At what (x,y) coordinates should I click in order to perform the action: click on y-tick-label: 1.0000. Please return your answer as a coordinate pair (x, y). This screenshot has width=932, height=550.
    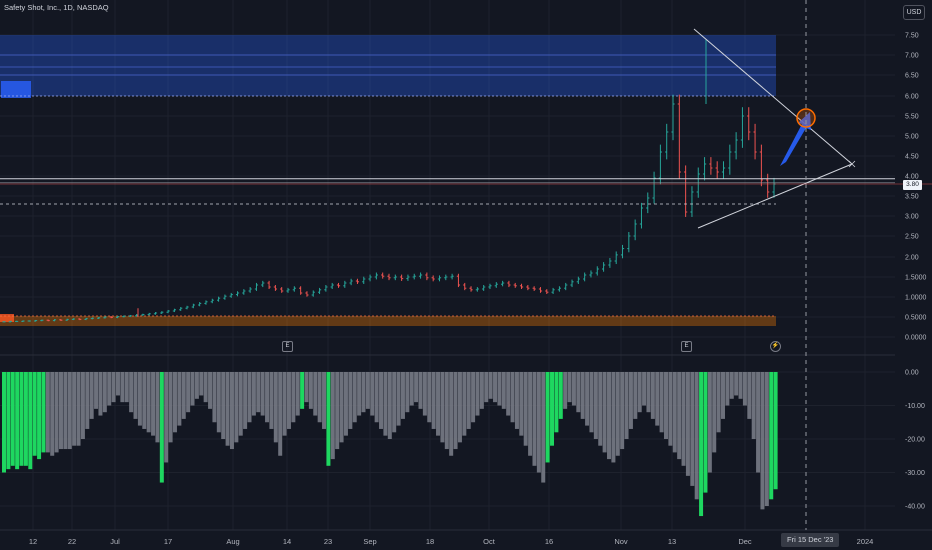
    Looking at the image, I should click on (916, 298).